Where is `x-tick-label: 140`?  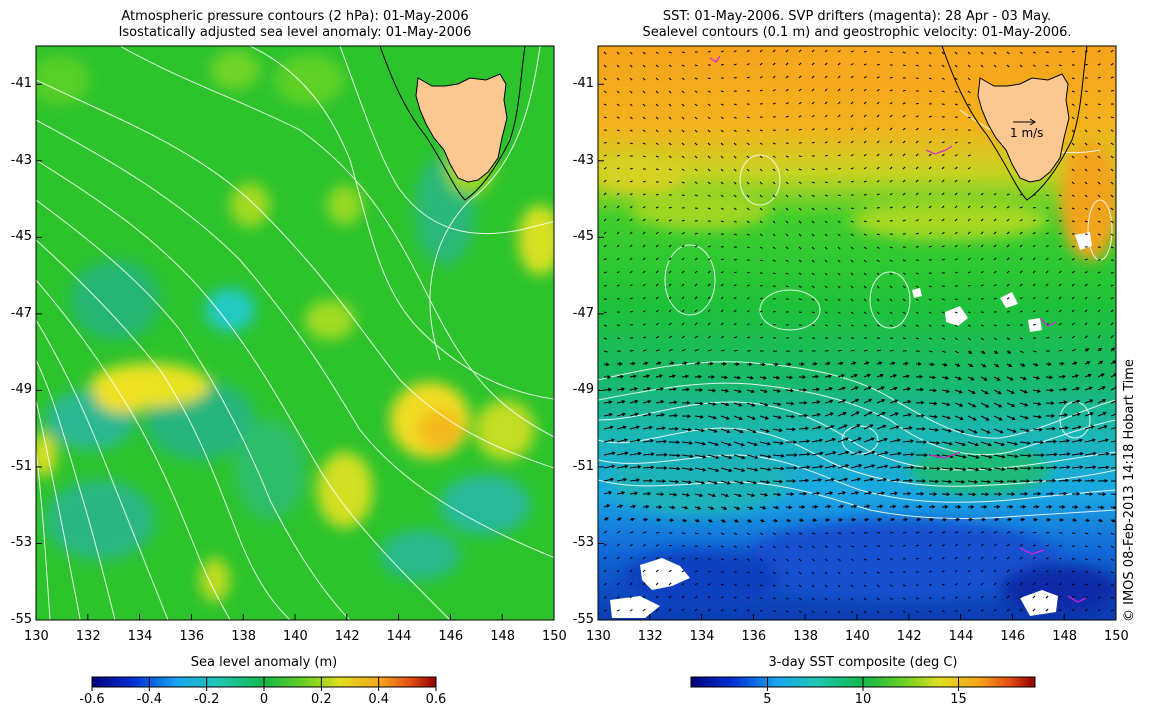
x-tick-label: 140 is located at coordinates (295, 636).